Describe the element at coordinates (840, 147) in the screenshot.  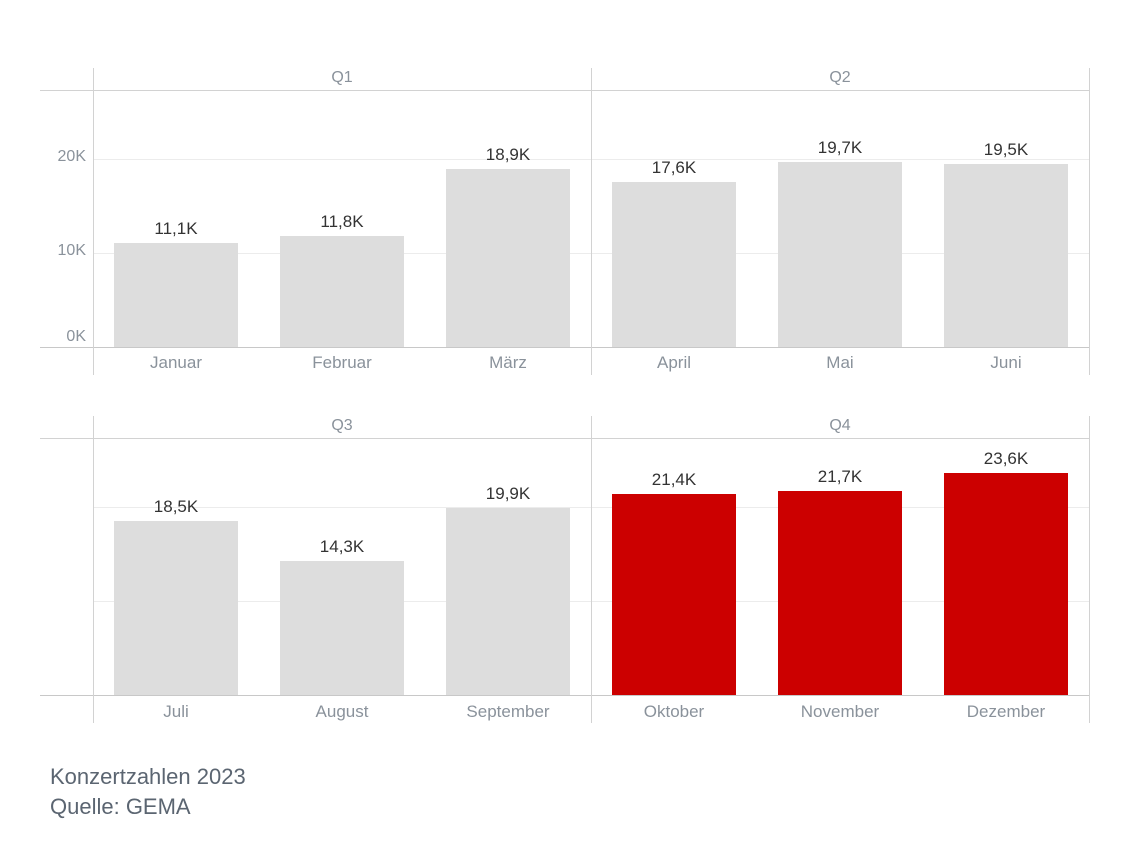
I see `bar-value-label-mai: 19,7K` at that location.